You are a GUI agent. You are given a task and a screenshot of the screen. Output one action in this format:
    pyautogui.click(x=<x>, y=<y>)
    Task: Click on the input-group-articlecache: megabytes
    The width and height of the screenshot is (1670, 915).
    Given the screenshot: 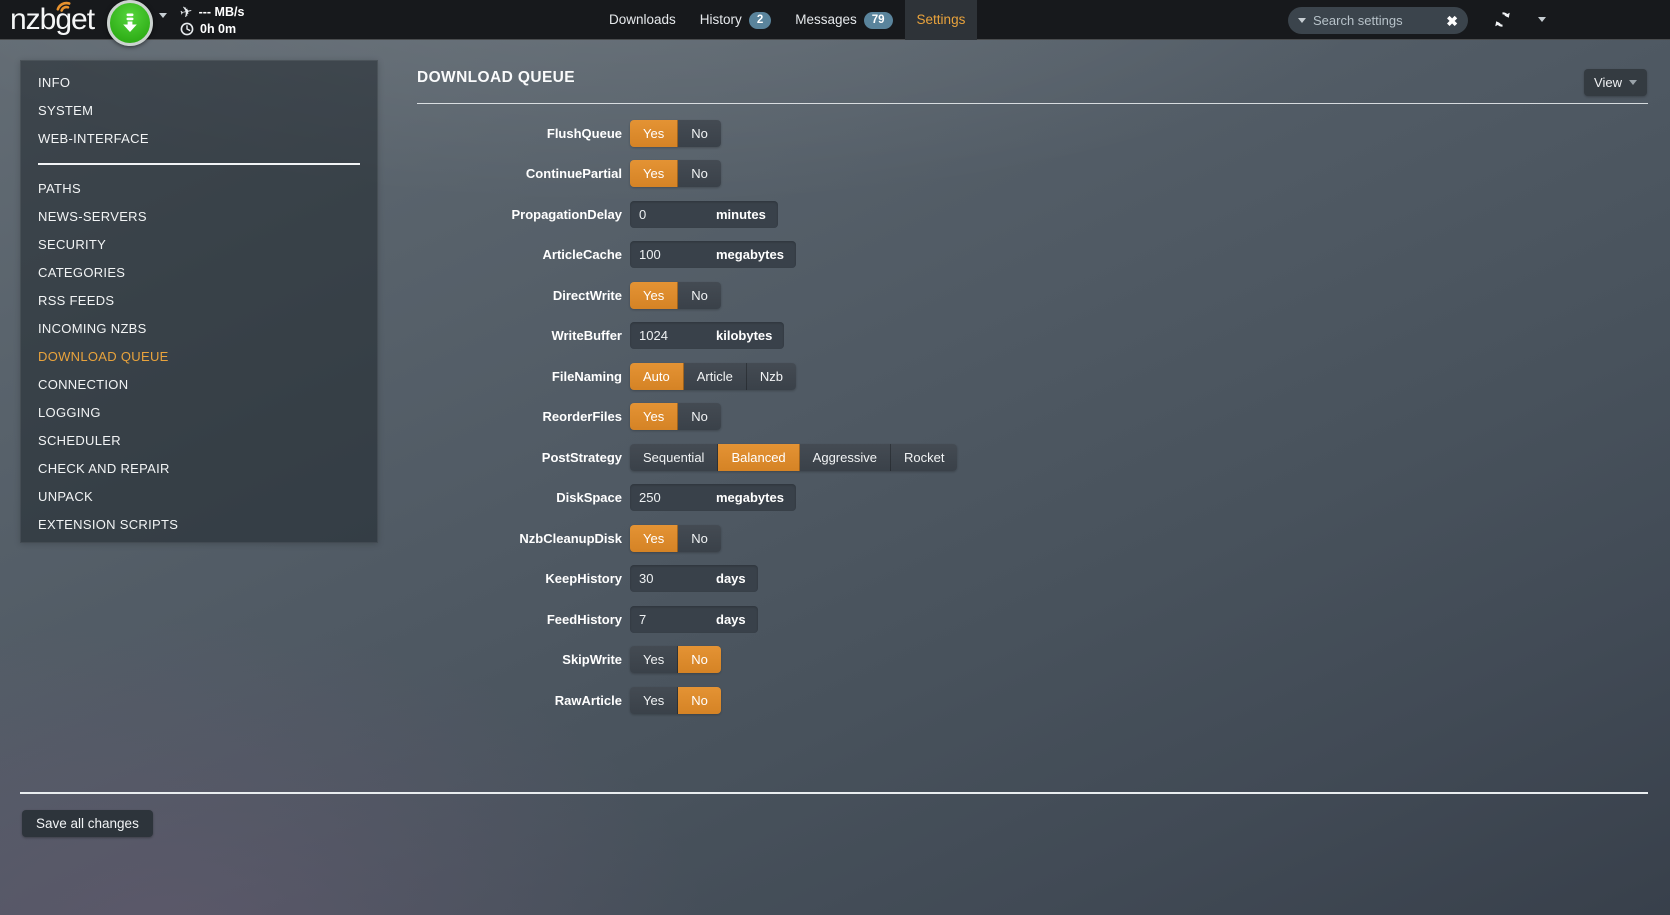 What is the action you would take?
    pyautogui.click(x=713, y=255)
    